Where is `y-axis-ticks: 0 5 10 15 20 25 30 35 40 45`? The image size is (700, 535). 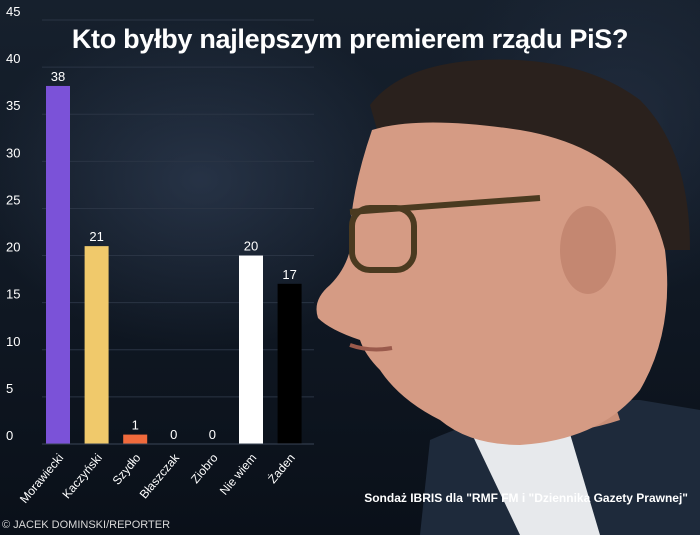
y-axis-ticks: 0 5 10 15 20 25 30 35 40 45 is located at coordinates (13, 223).